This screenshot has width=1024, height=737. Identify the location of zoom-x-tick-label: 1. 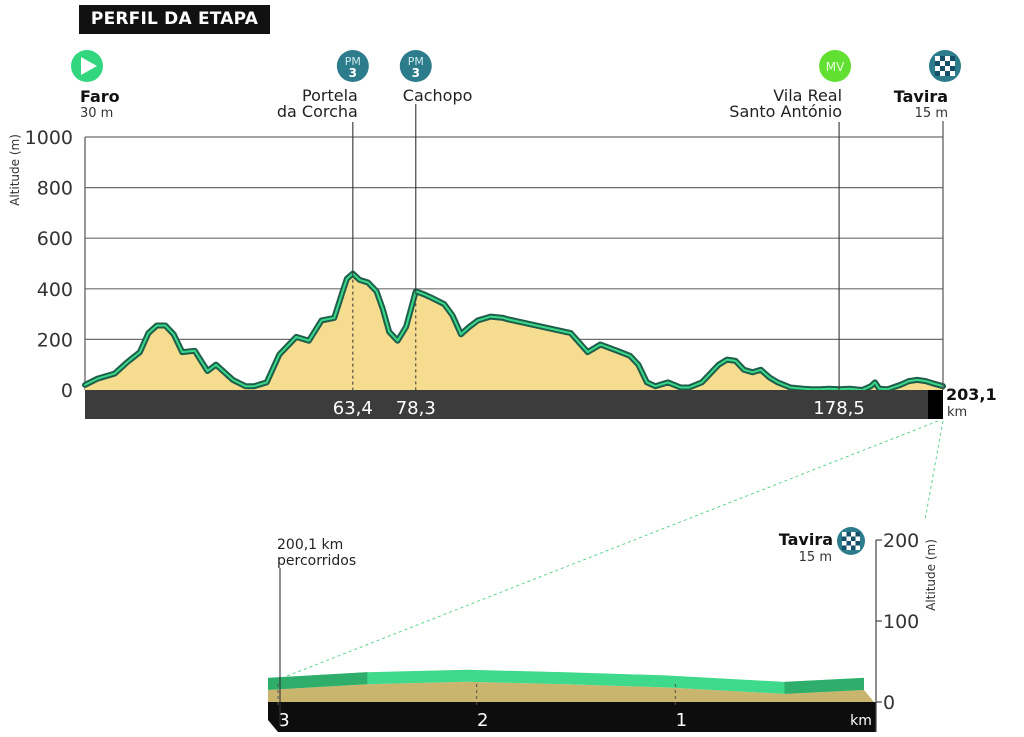
(681, 720).